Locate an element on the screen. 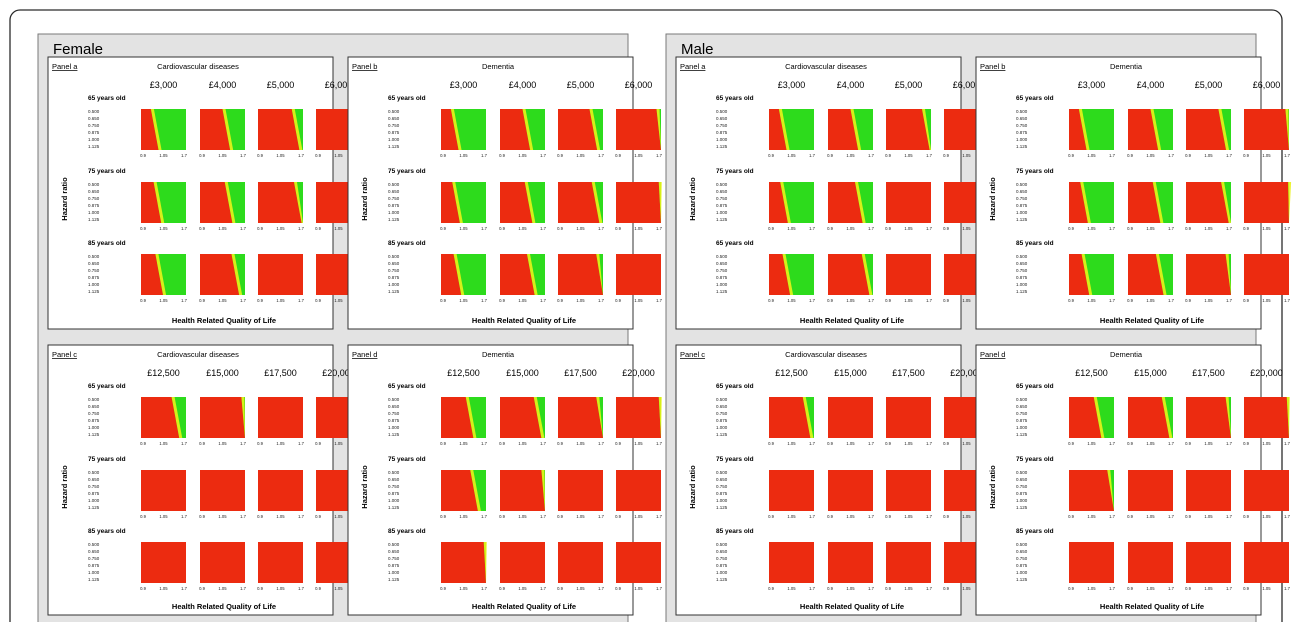 Image resolution: width=1292 pixels, height=622 pixels. y-tick-label: 0.750 is located at coordinates (722, 198).